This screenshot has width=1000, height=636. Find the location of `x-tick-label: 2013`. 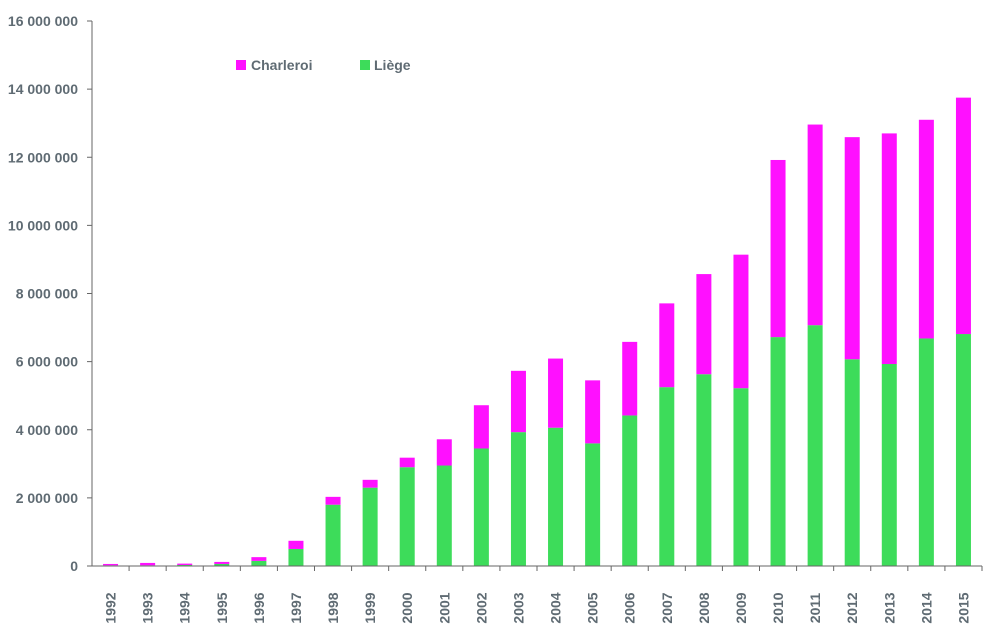

x-tick-label: 2013 is located at coordinates (889, 607).